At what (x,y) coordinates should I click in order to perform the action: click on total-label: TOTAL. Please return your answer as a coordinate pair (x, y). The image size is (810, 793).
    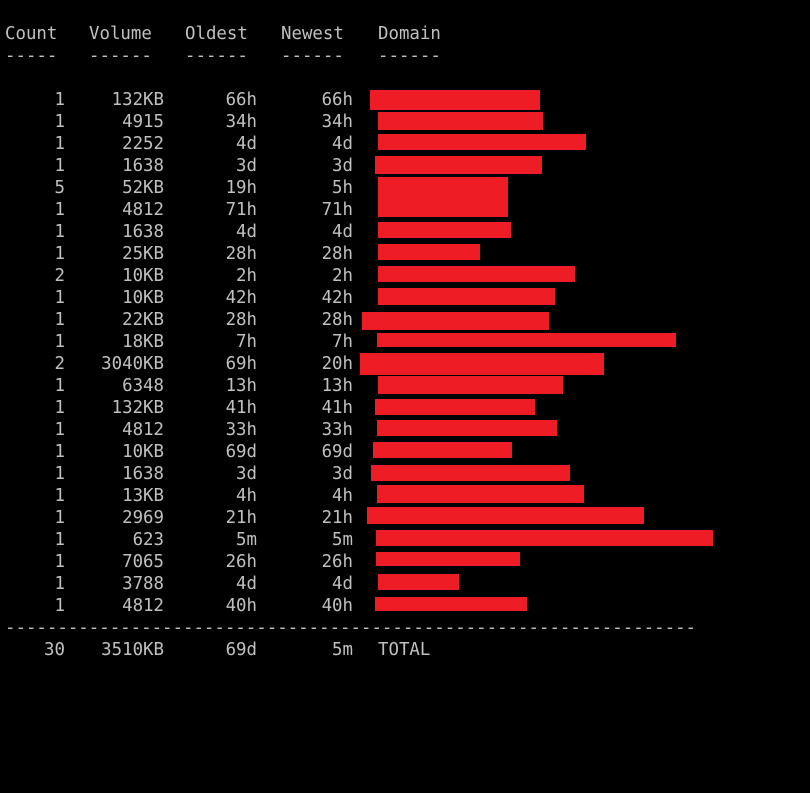
    Looking at the image, I should click on (404, 650).